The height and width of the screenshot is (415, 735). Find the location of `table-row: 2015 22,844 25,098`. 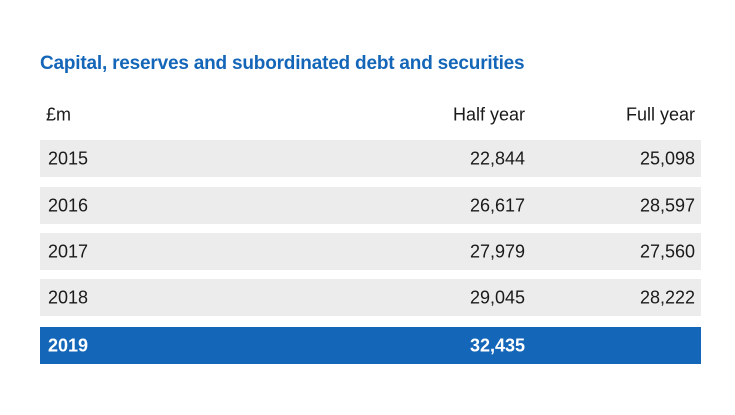

table-row: 2015 22,844 25,098 is located at coordinates (370, 158).